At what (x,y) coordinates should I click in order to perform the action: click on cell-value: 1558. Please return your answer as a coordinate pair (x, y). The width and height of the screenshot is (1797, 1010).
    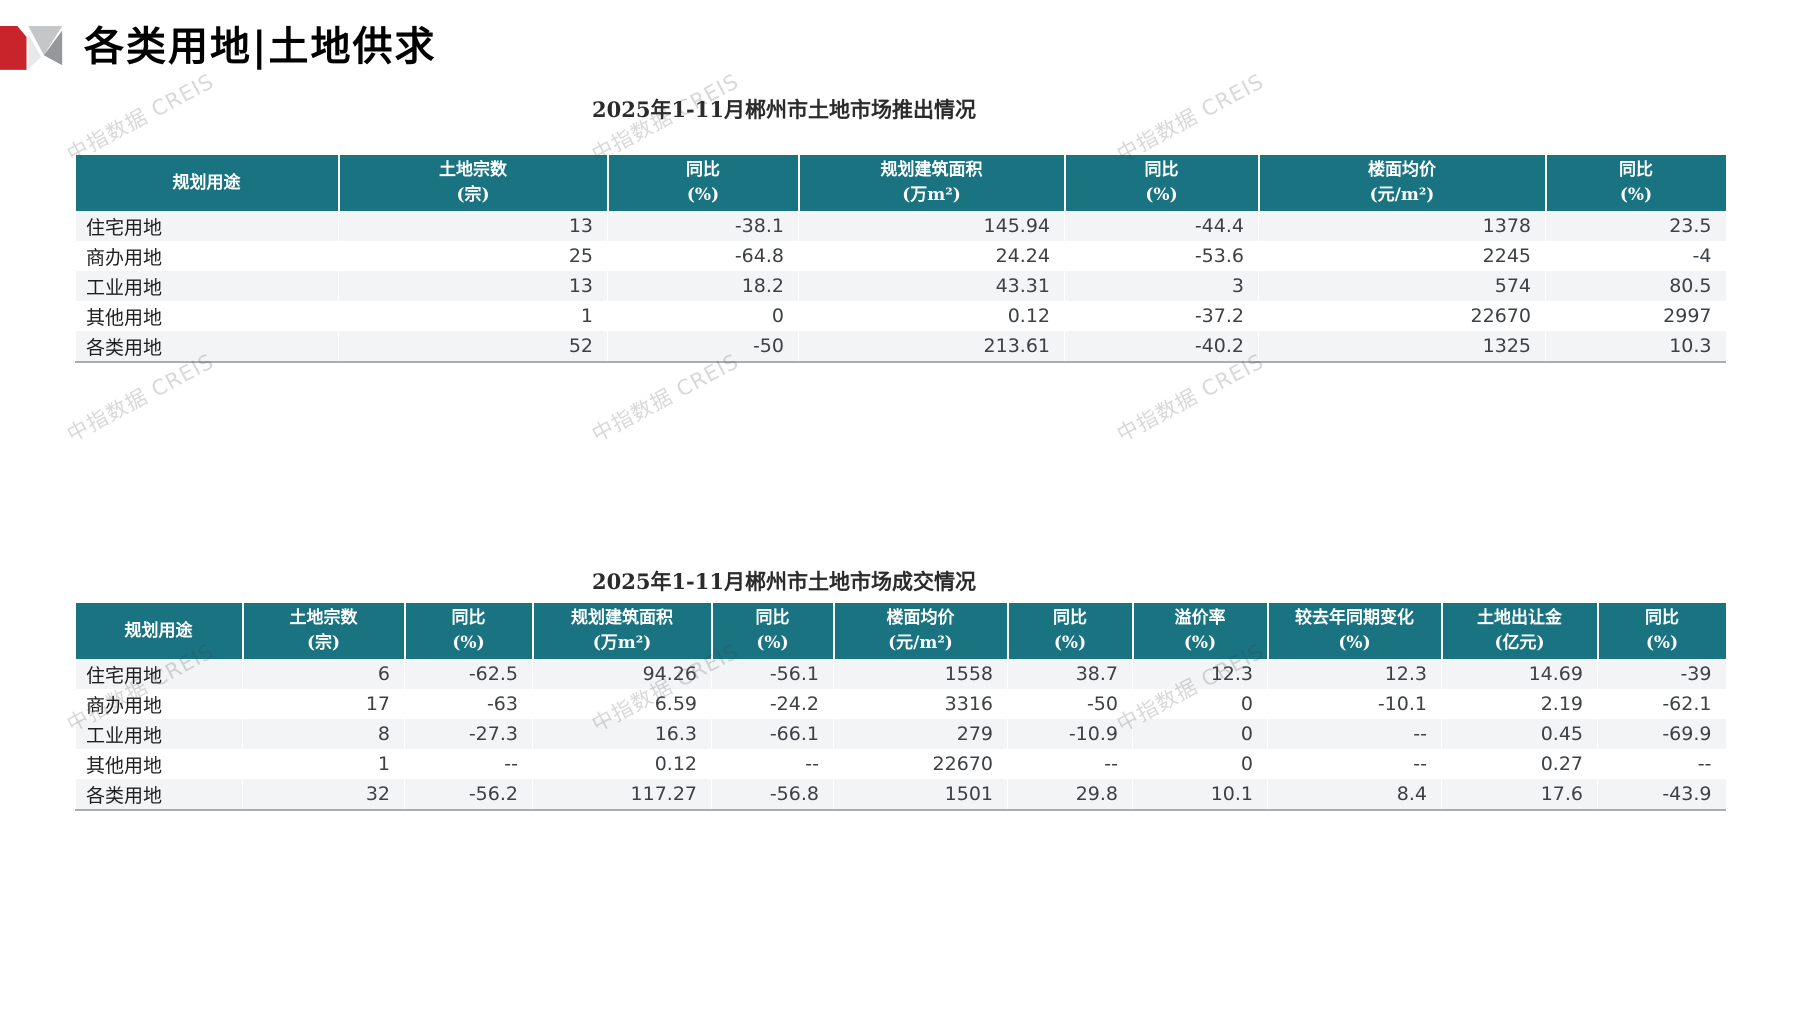
    Looking at the image, I should click on (920, 674).